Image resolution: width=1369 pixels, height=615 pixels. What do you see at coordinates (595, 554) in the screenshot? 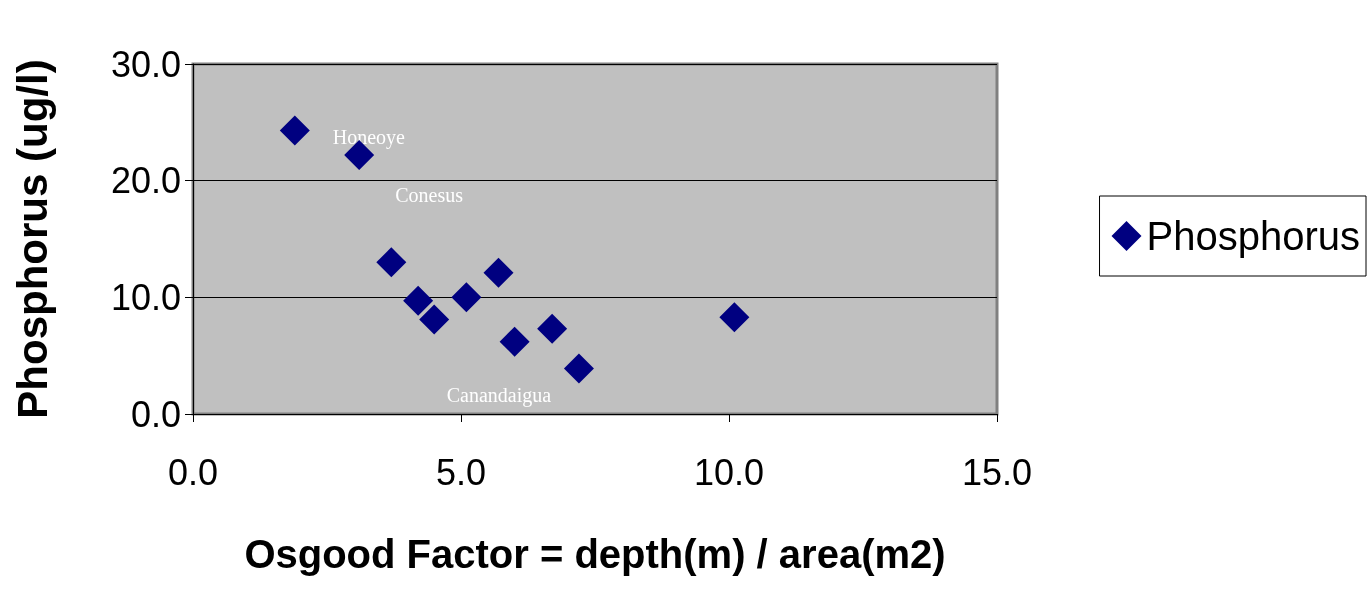
I see `x-axis-title: Osgood Factor = depth(m) / area(m2)` at bounding box center [595, 554].